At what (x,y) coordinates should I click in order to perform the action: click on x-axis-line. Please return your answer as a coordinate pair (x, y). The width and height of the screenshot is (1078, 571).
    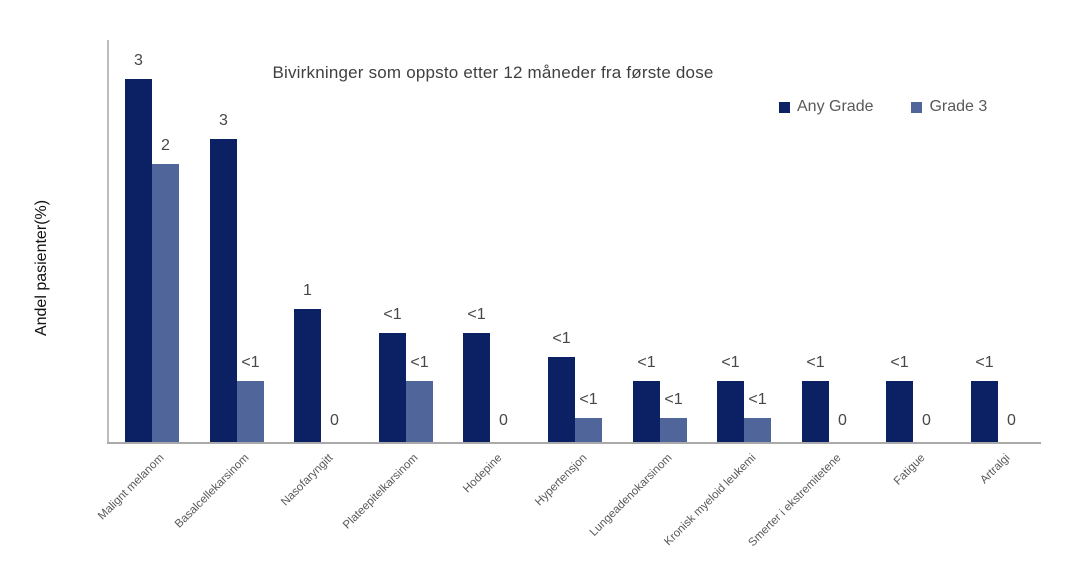
    Looking at the image, I should click on (574, 443).